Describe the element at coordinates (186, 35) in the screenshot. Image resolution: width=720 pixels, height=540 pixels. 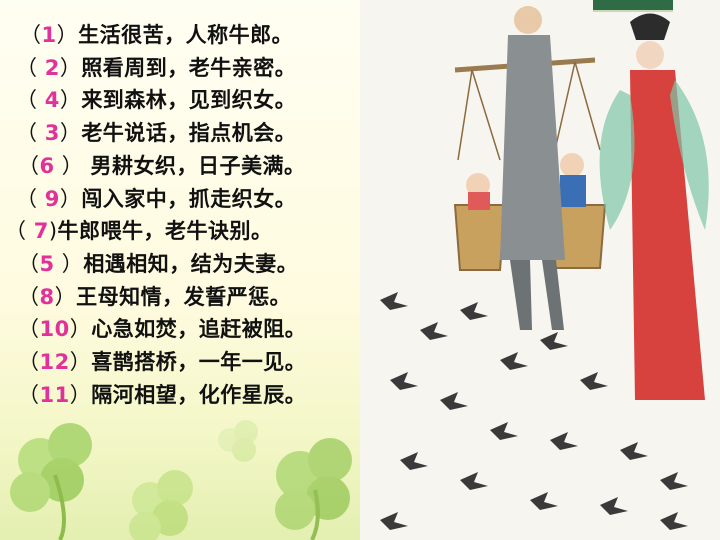
I see `story-text: 生活很苦，人称牛郎。` at that location.